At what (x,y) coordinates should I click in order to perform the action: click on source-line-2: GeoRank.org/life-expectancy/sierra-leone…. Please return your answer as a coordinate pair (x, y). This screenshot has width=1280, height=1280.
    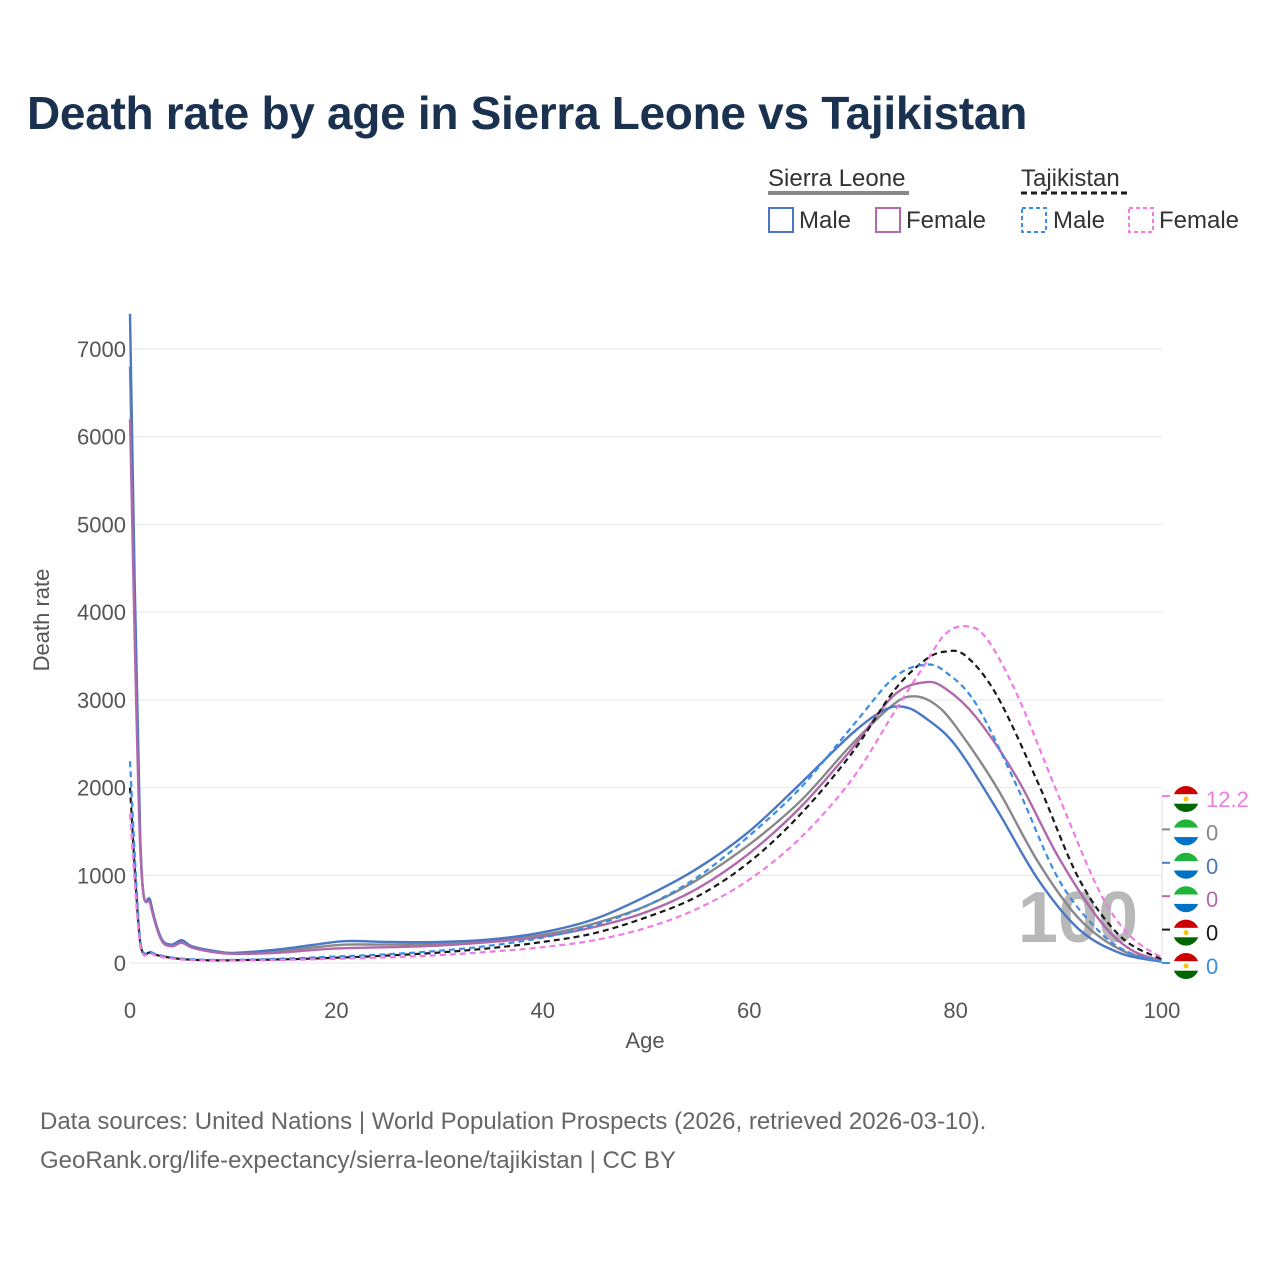
    Looking at the image, I should click on (358, 1160).